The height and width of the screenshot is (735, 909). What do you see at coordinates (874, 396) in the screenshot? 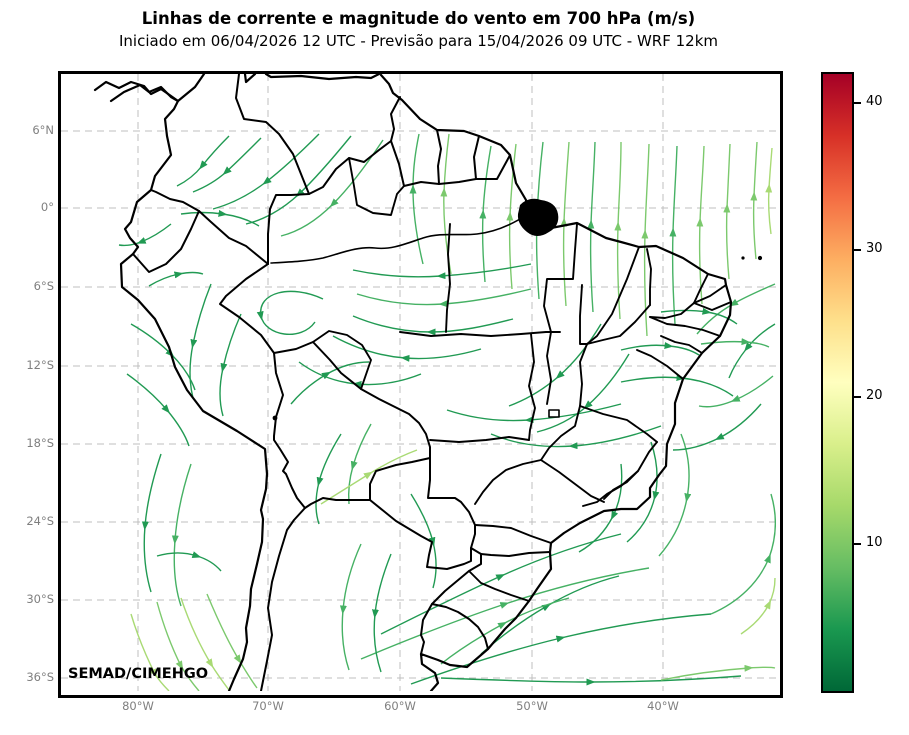
I see `colorbar-tick-label: 20` at bounding box center [874, 396].